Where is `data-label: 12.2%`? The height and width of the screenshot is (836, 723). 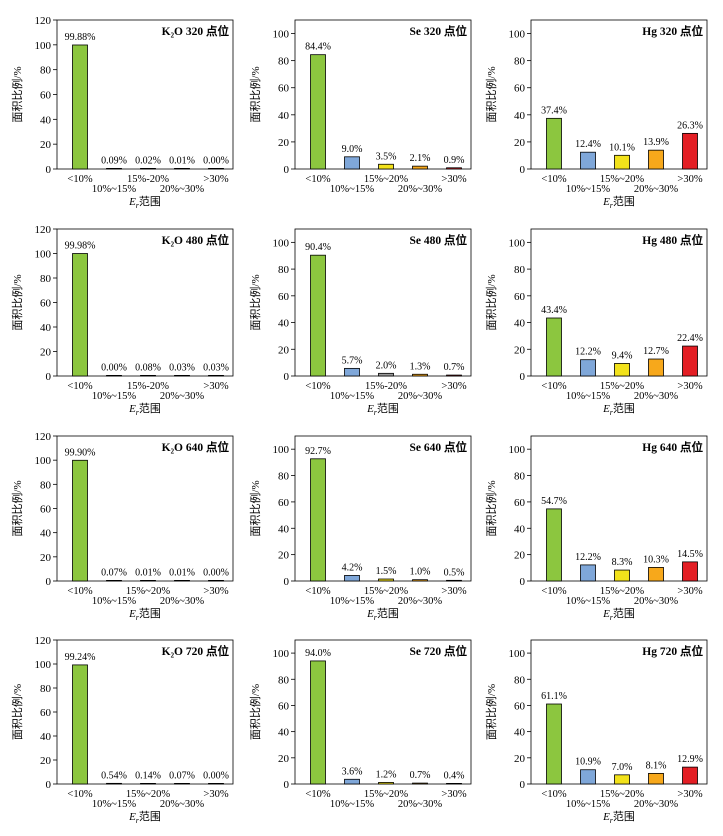 data-label: 12.2% is located at coordinates (588, 557).